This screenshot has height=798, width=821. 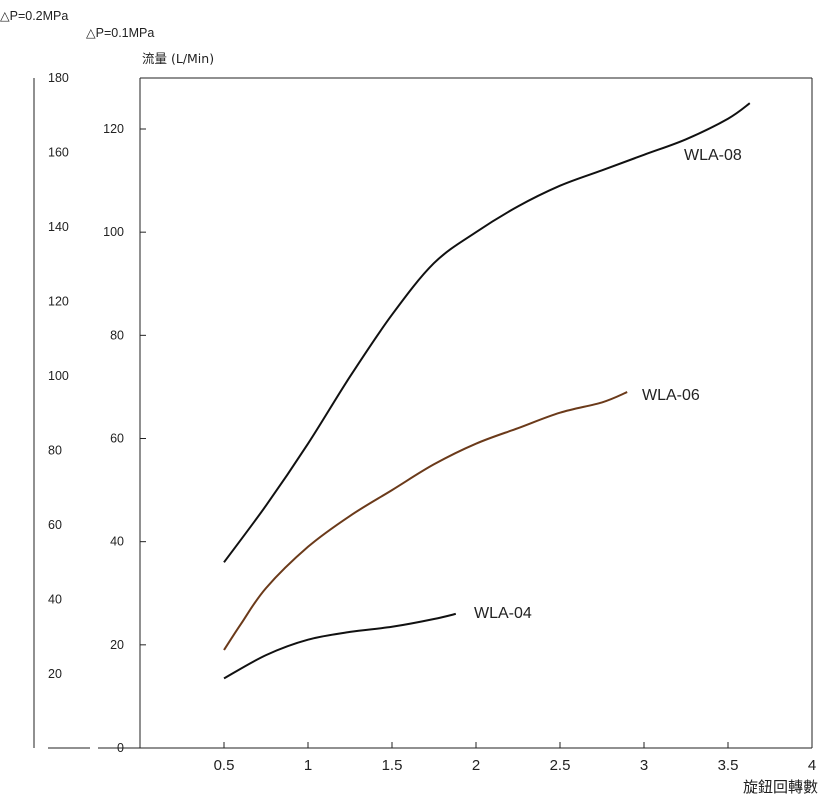 I want to click on x-axis-label: 旋鈕回轉數, so click(x=780, y=787).